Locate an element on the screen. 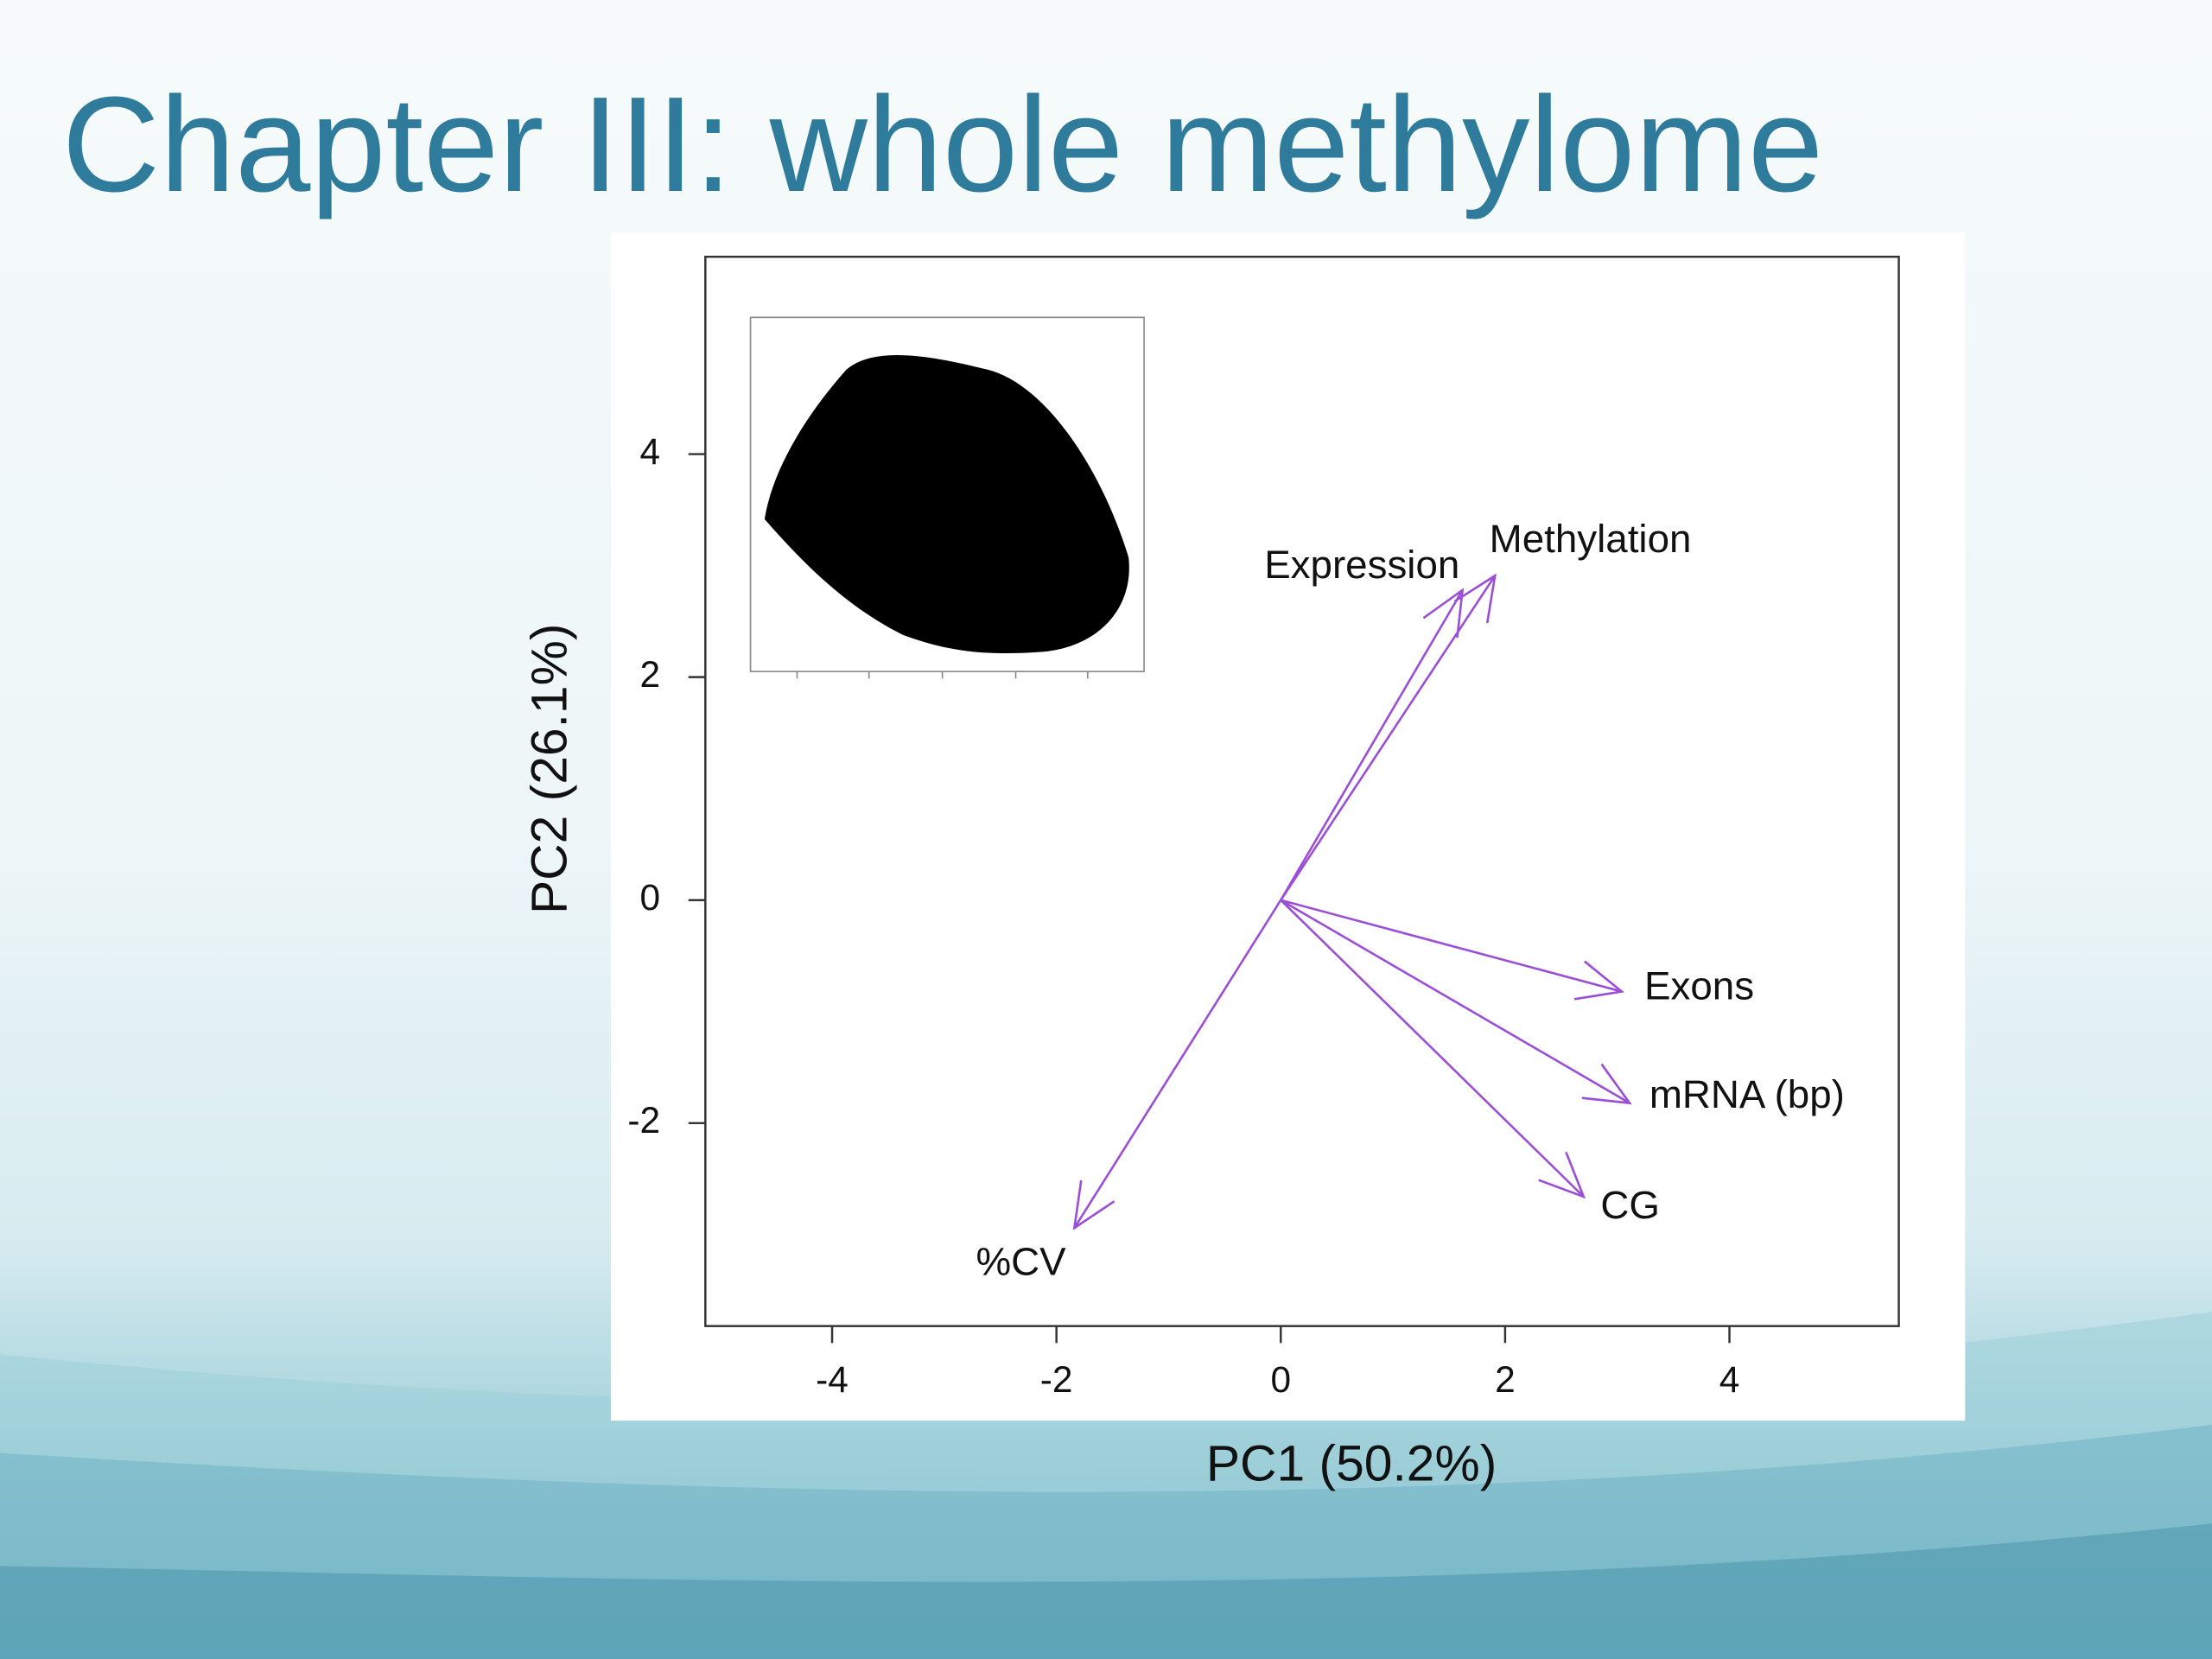 This screenshot has width=2212, height=1659. arrow-label: %CV is located at coordinates (1021, 1262).